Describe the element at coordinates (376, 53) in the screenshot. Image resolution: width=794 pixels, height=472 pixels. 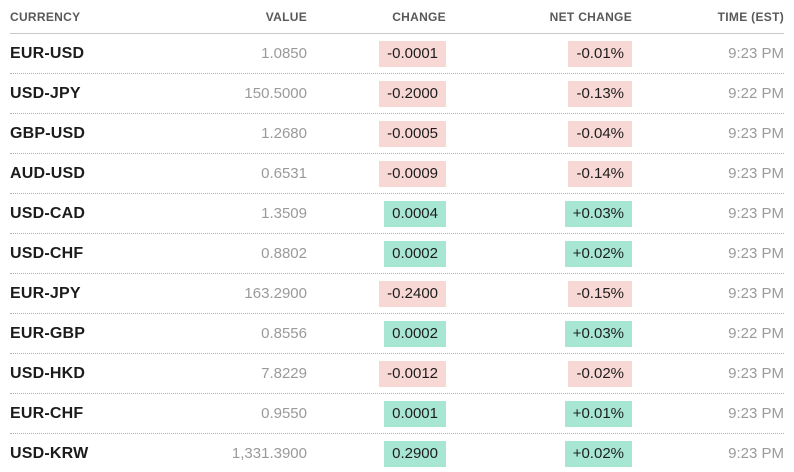
I see `change-cell: -0.0001` at that location.